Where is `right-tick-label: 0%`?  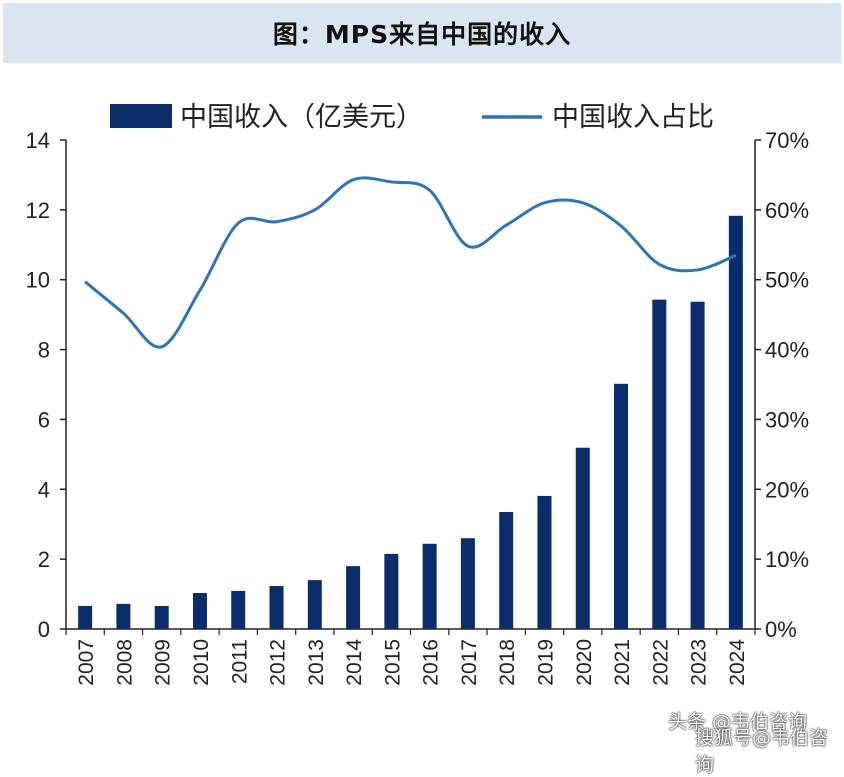
right-tick-label: 0% is located at coordinates (781, 629).